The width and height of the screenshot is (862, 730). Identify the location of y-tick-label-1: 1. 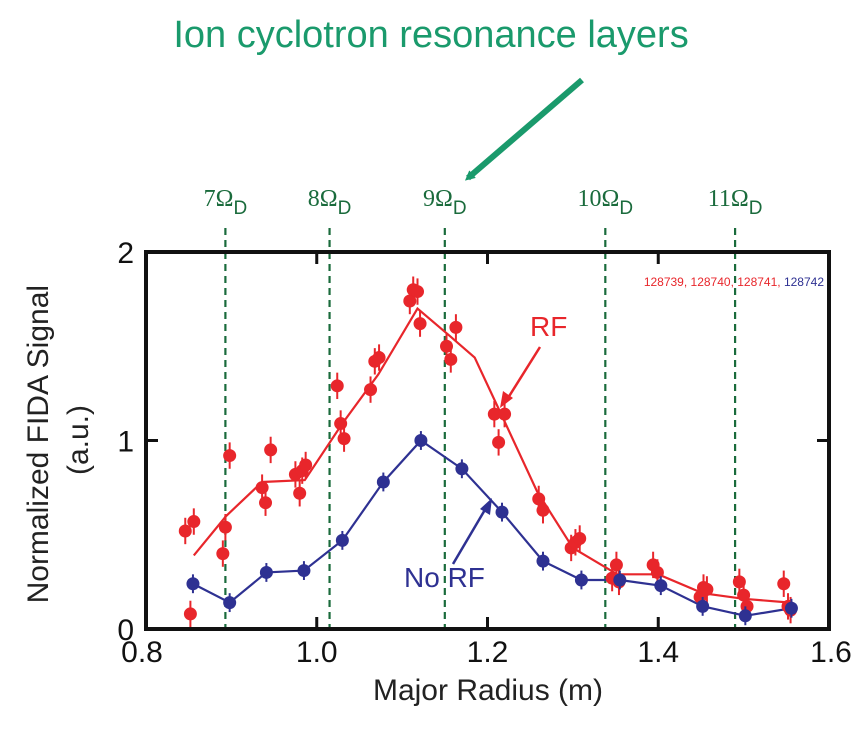
(125, 442).